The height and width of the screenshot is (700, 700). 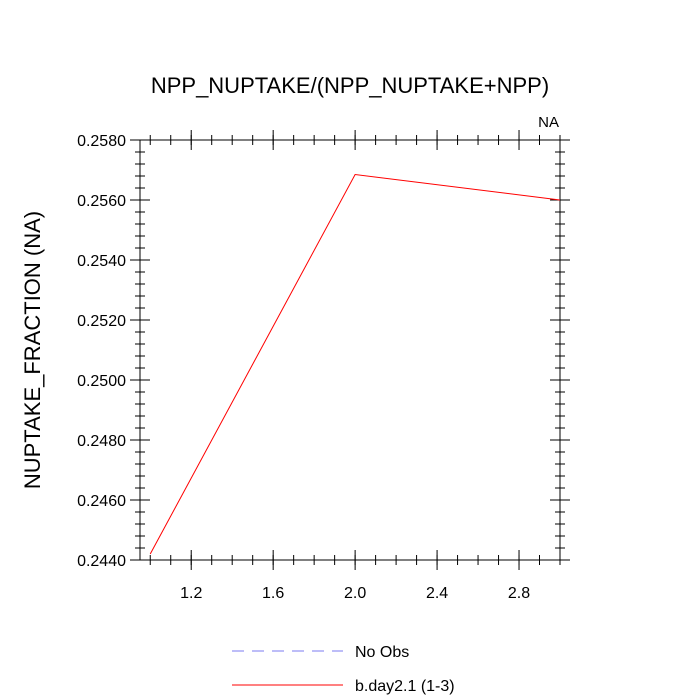 What do you see at coordinates (32, 350) in the screenshot?
I see `y-axis-label: NUPTAKE_FRACTION (NA)` at bounding box center [32, 350].